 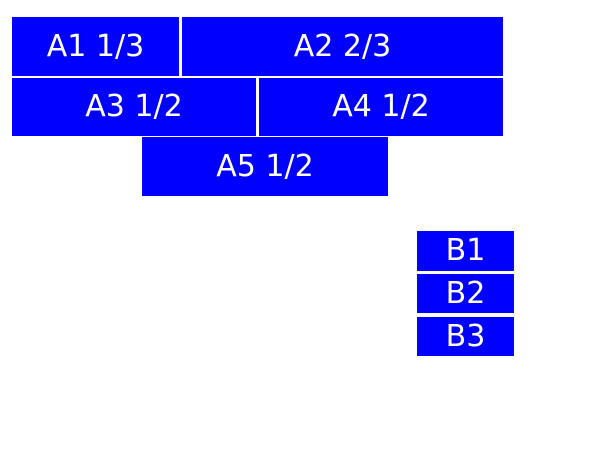 I want to click on box-label-a4: A4 1/2, so click(x=381, y=106).